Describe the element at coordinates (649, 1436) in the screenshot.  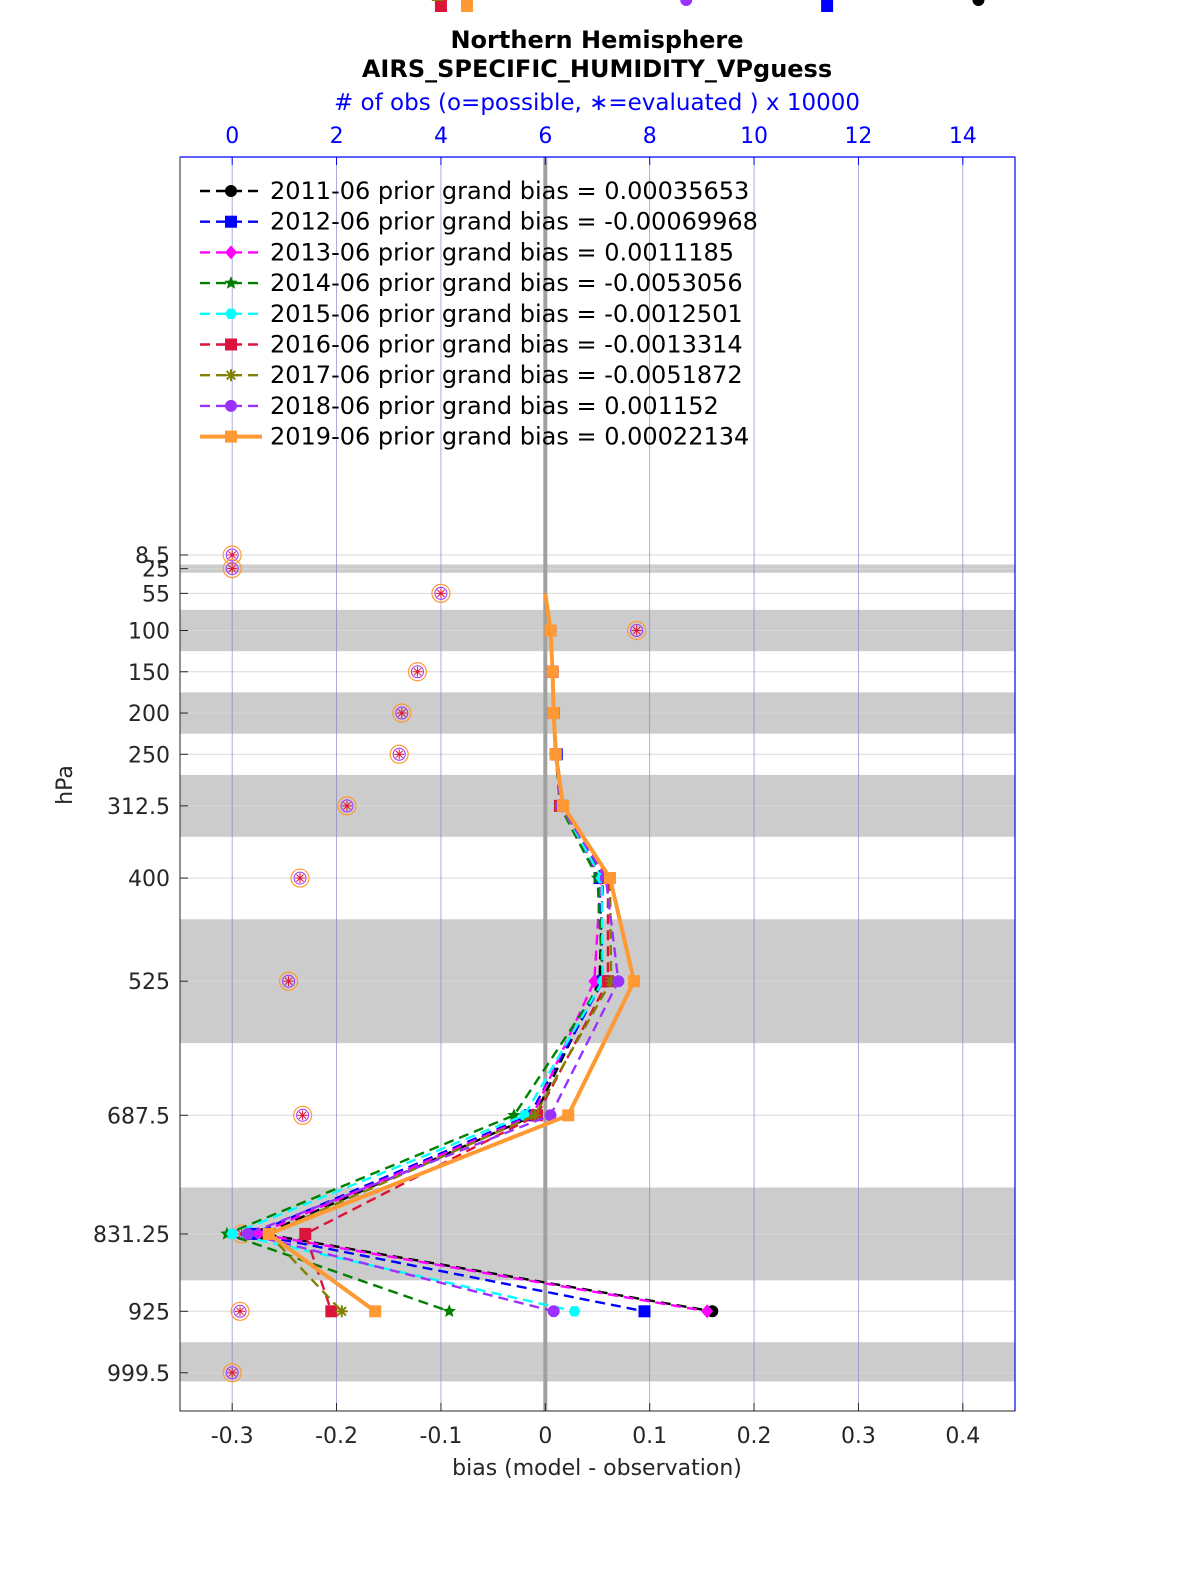
I see `x-tick-label: 0.1` at that location.